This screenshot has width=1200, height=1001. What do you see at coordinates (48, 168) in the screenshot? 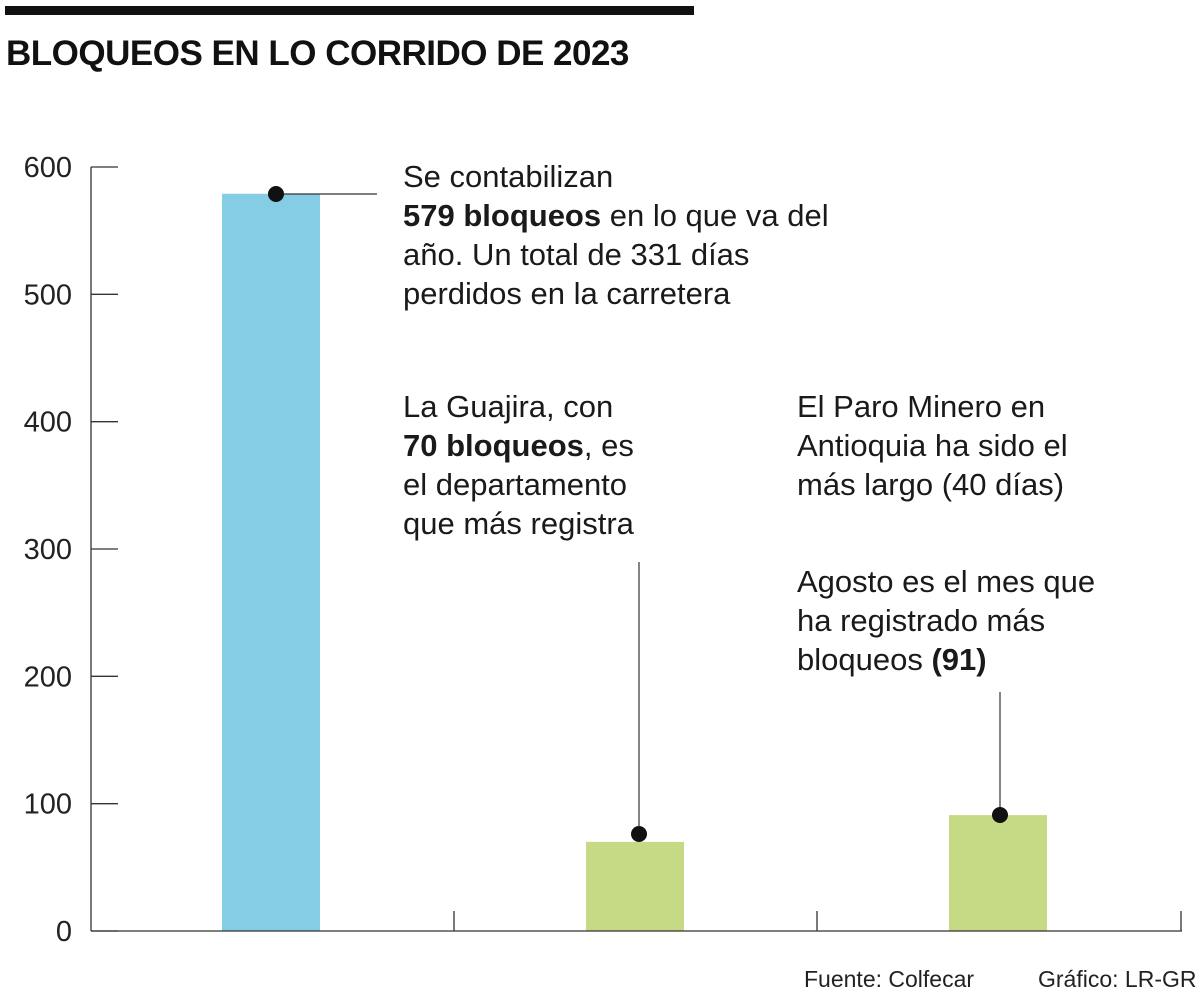
I see `y-tick-label: 600` at bounding box center [48, 168].